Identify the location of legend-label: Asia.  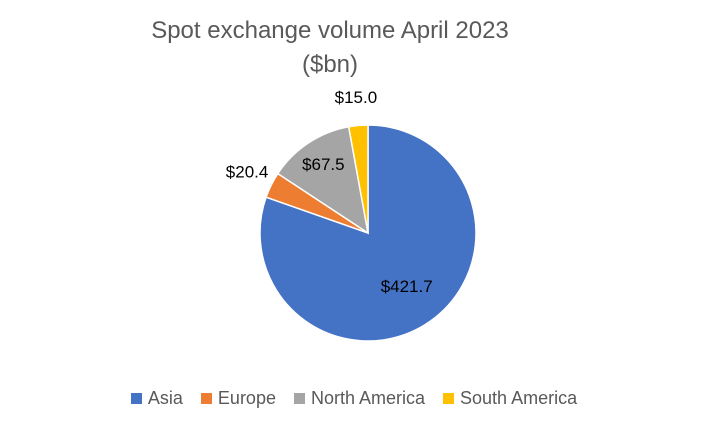
(165, 398).